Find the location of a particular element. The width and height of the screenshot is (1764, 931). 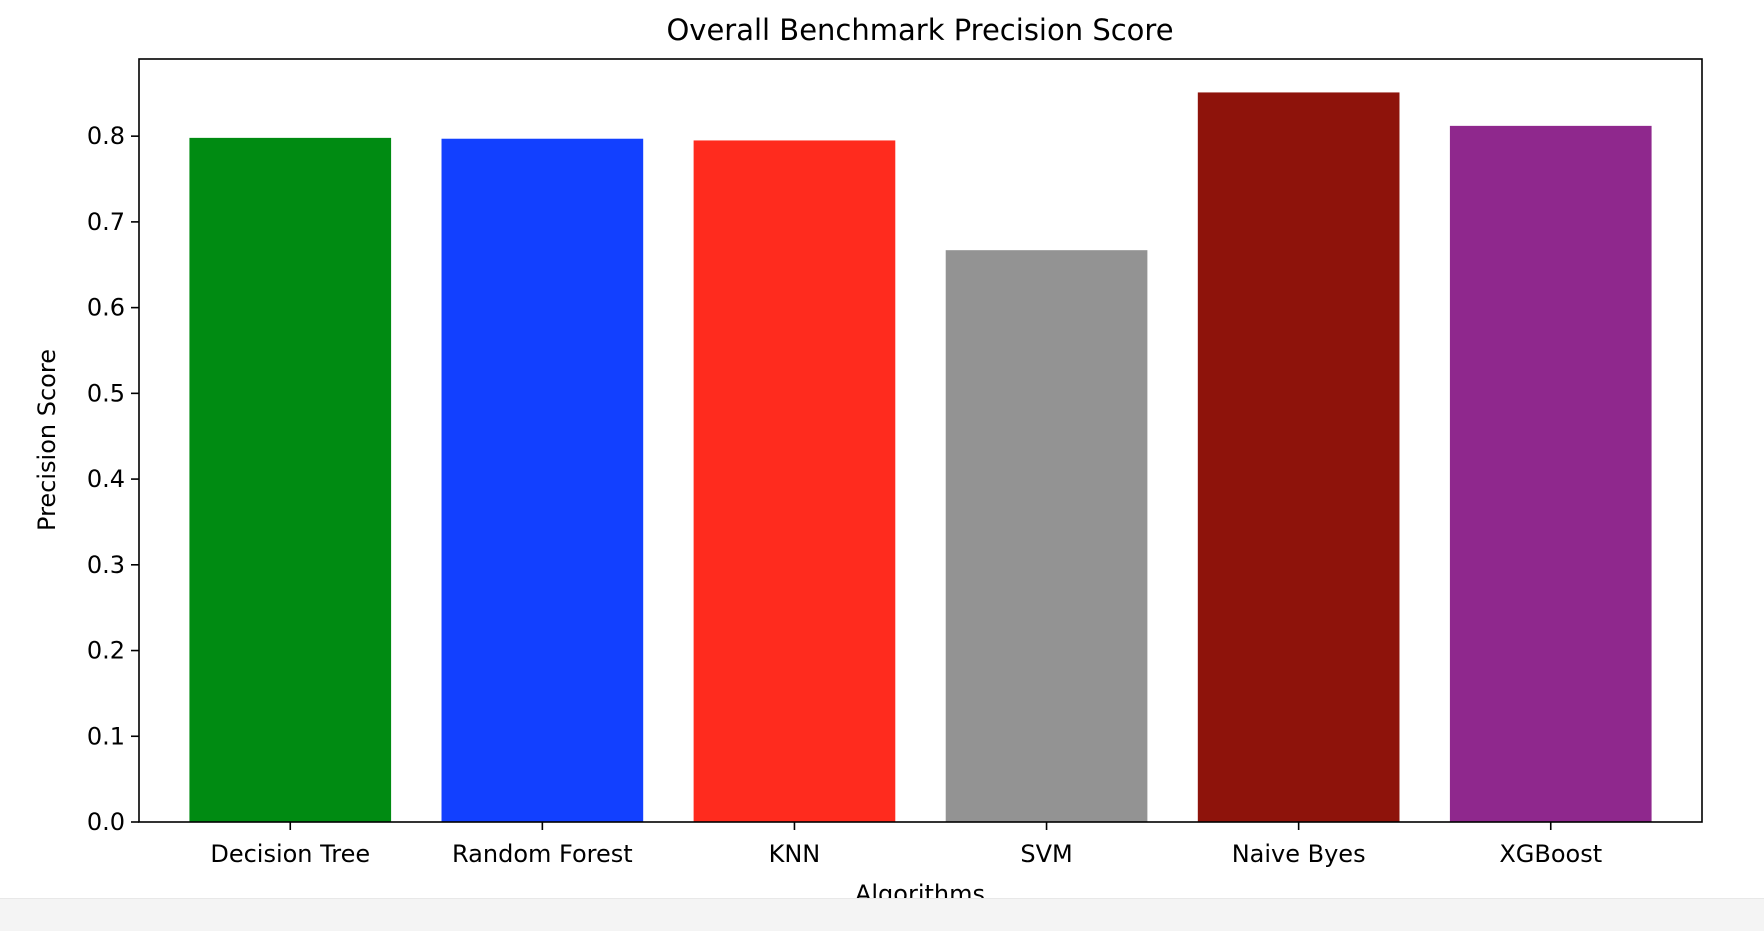

chart-title: Overall Benchmark Precision Score is located at coordinates (919, 30).